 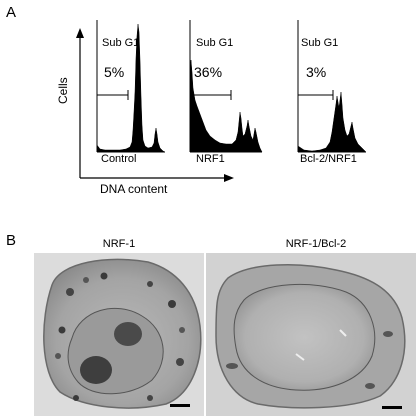 What do you see at coordinates (215, 43) in the screenshot?
I see `sub-g1-label-nrf1: Sub G1` at bounding box center [215, 43].